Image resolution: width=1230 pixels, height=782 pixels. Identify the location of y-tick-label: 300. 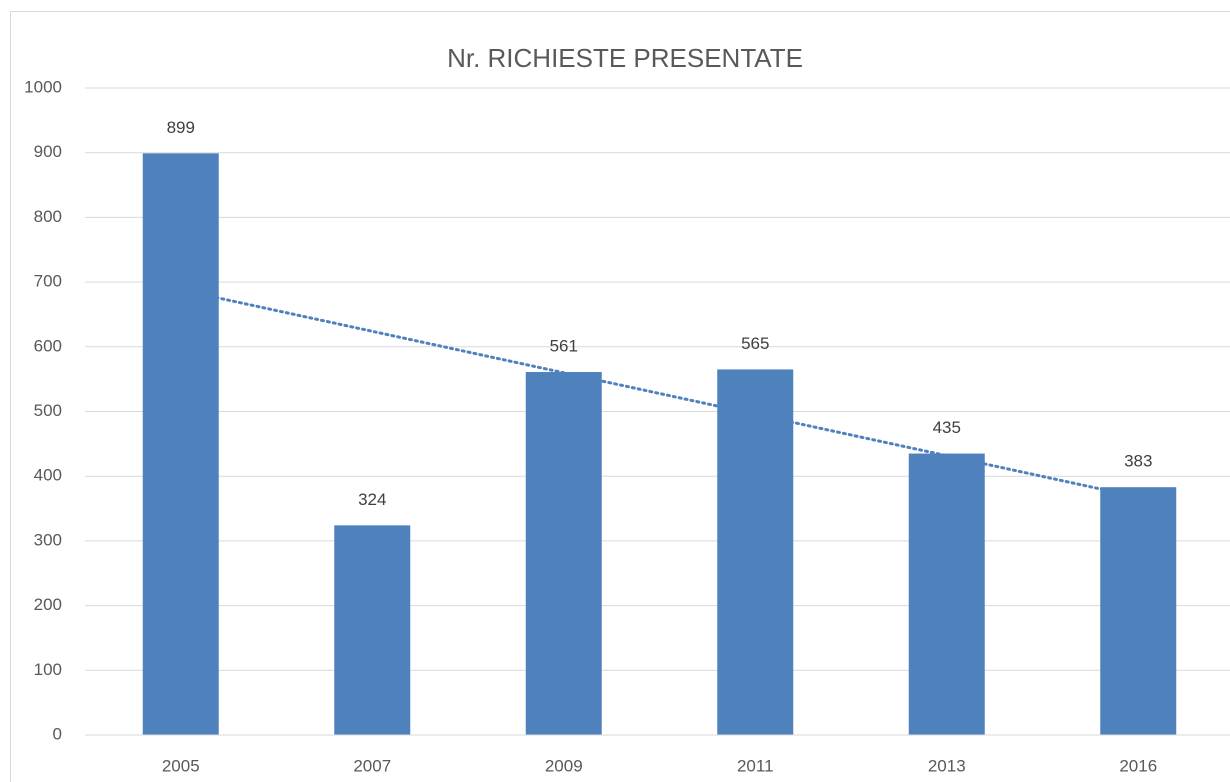
(48, 539).